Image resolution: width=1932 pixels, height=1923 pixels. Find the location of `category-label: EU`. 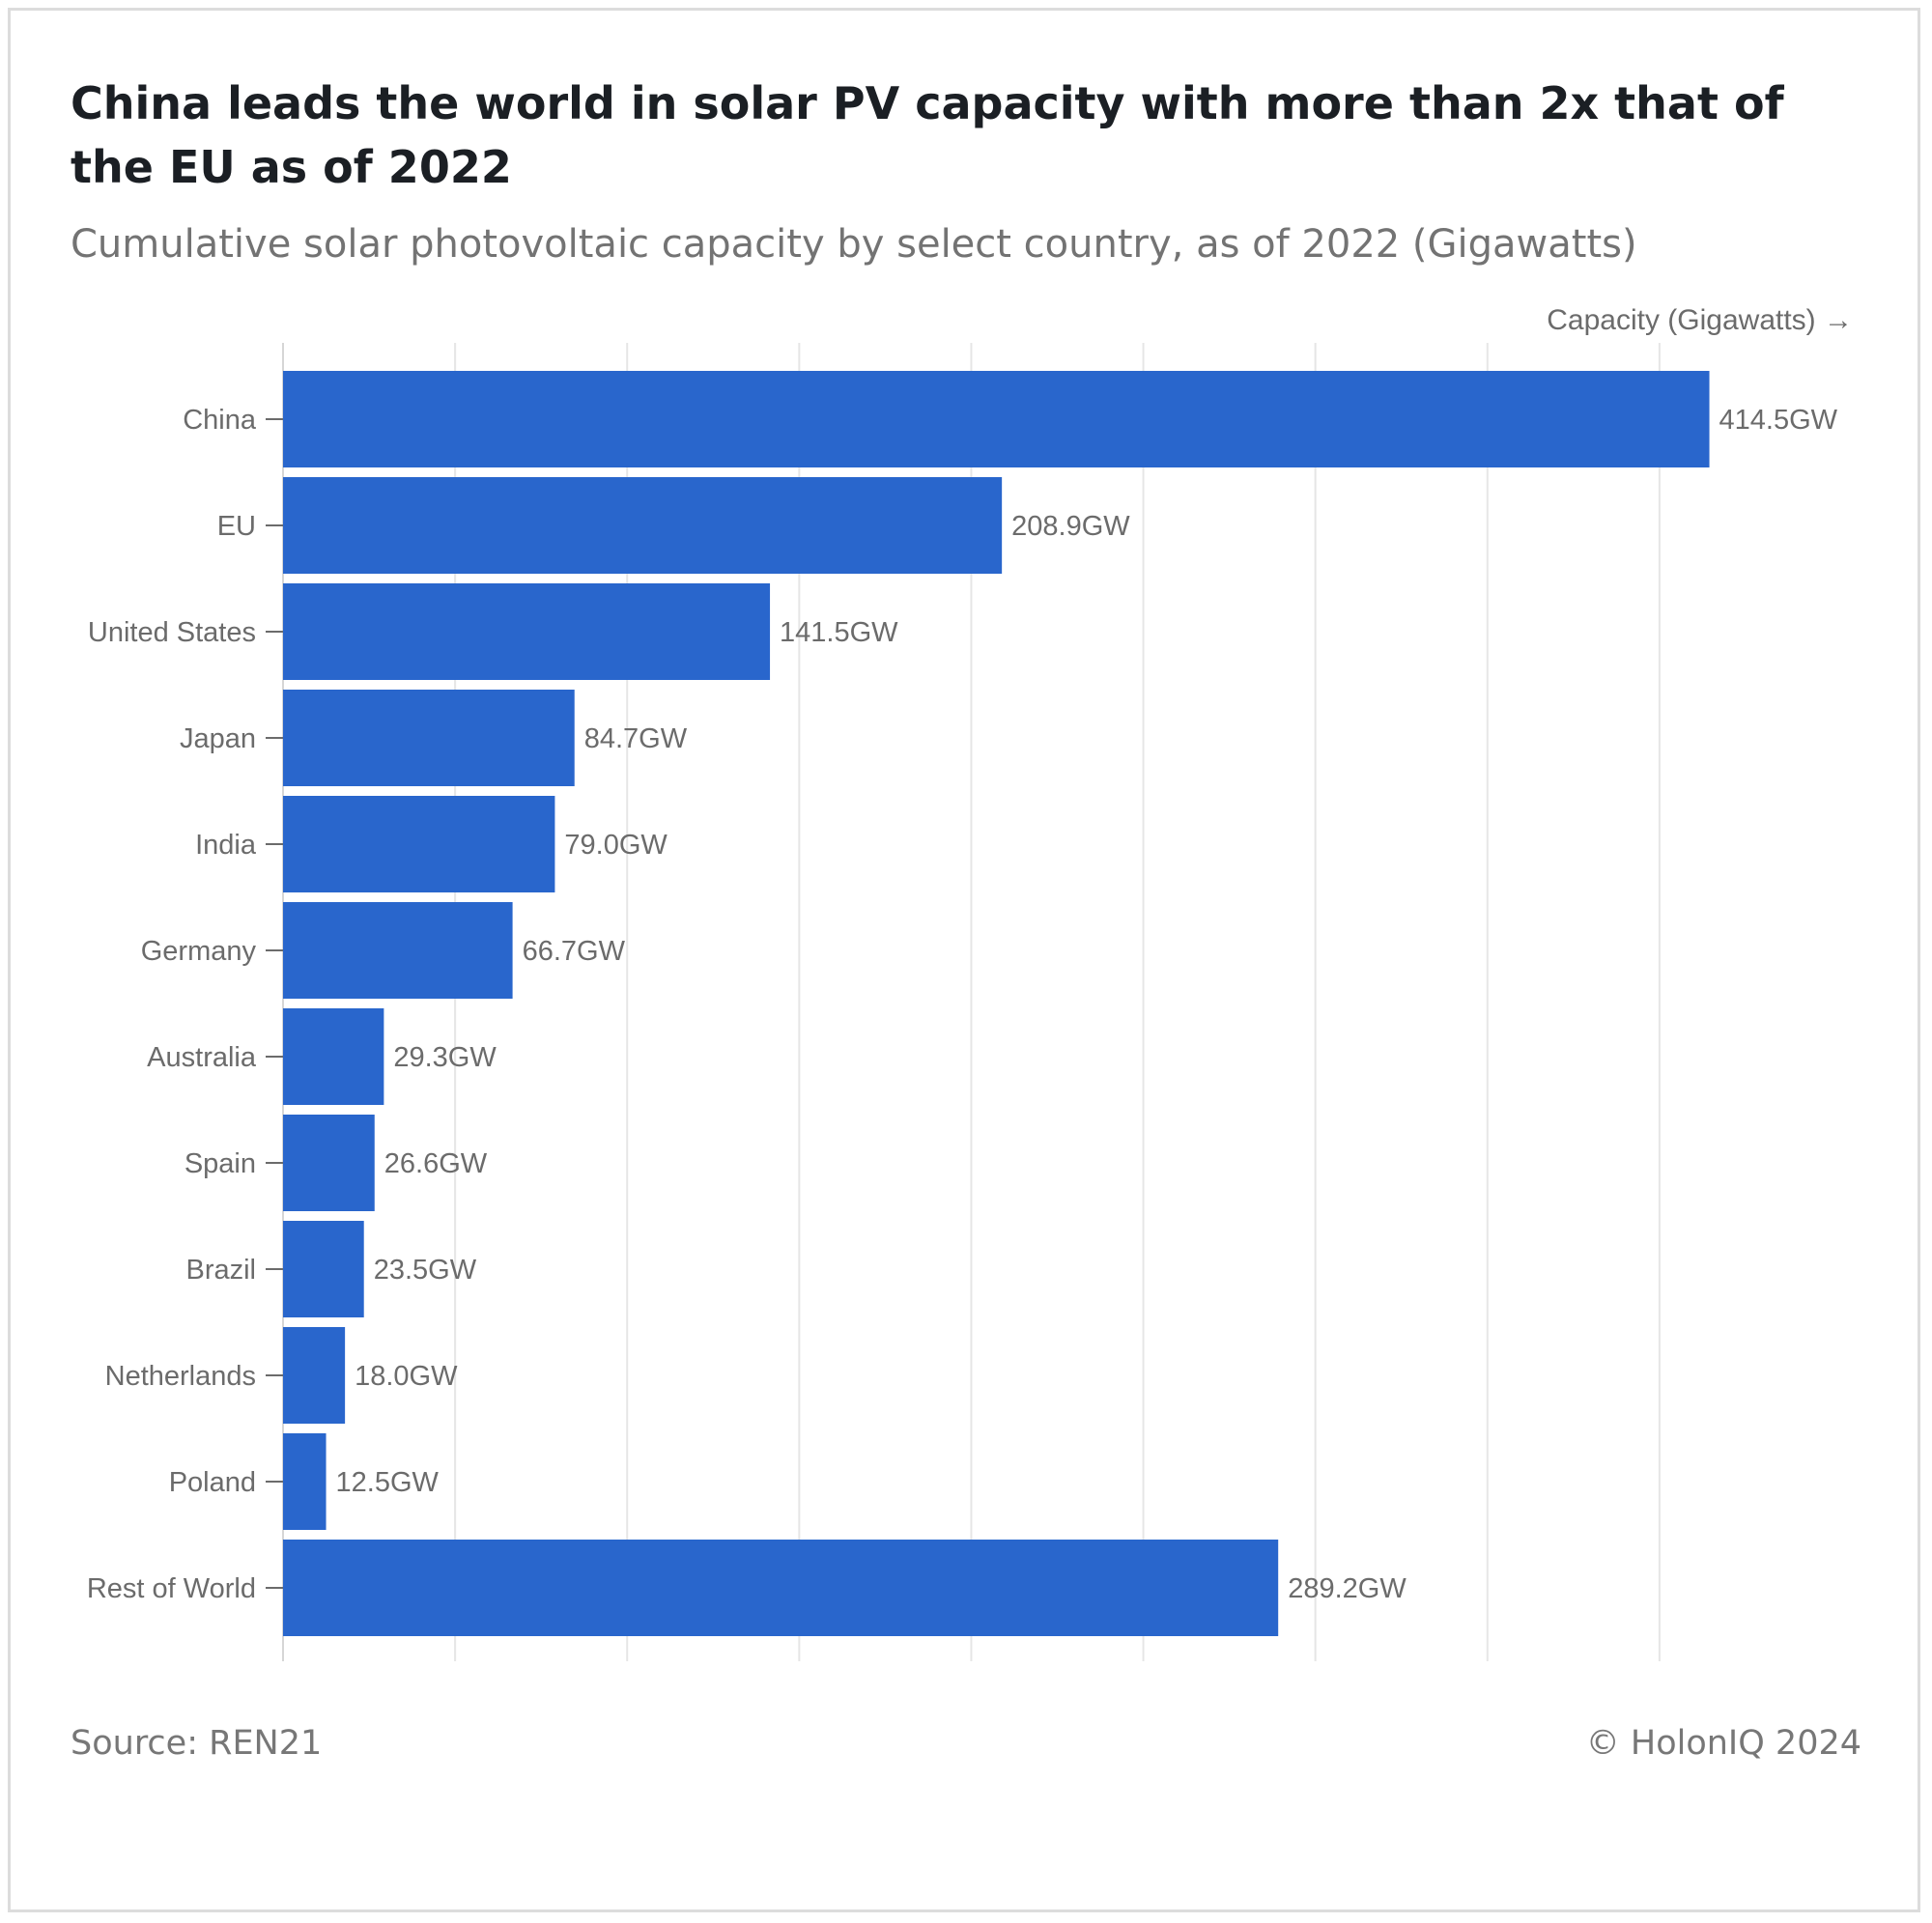

category-label: EU is located at coordinates (236, 526).